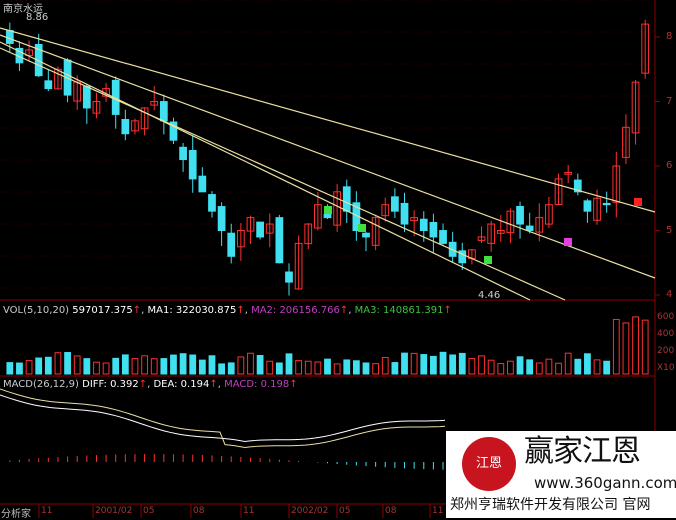  I want to click on price-tick: 7, so click(669, 101).